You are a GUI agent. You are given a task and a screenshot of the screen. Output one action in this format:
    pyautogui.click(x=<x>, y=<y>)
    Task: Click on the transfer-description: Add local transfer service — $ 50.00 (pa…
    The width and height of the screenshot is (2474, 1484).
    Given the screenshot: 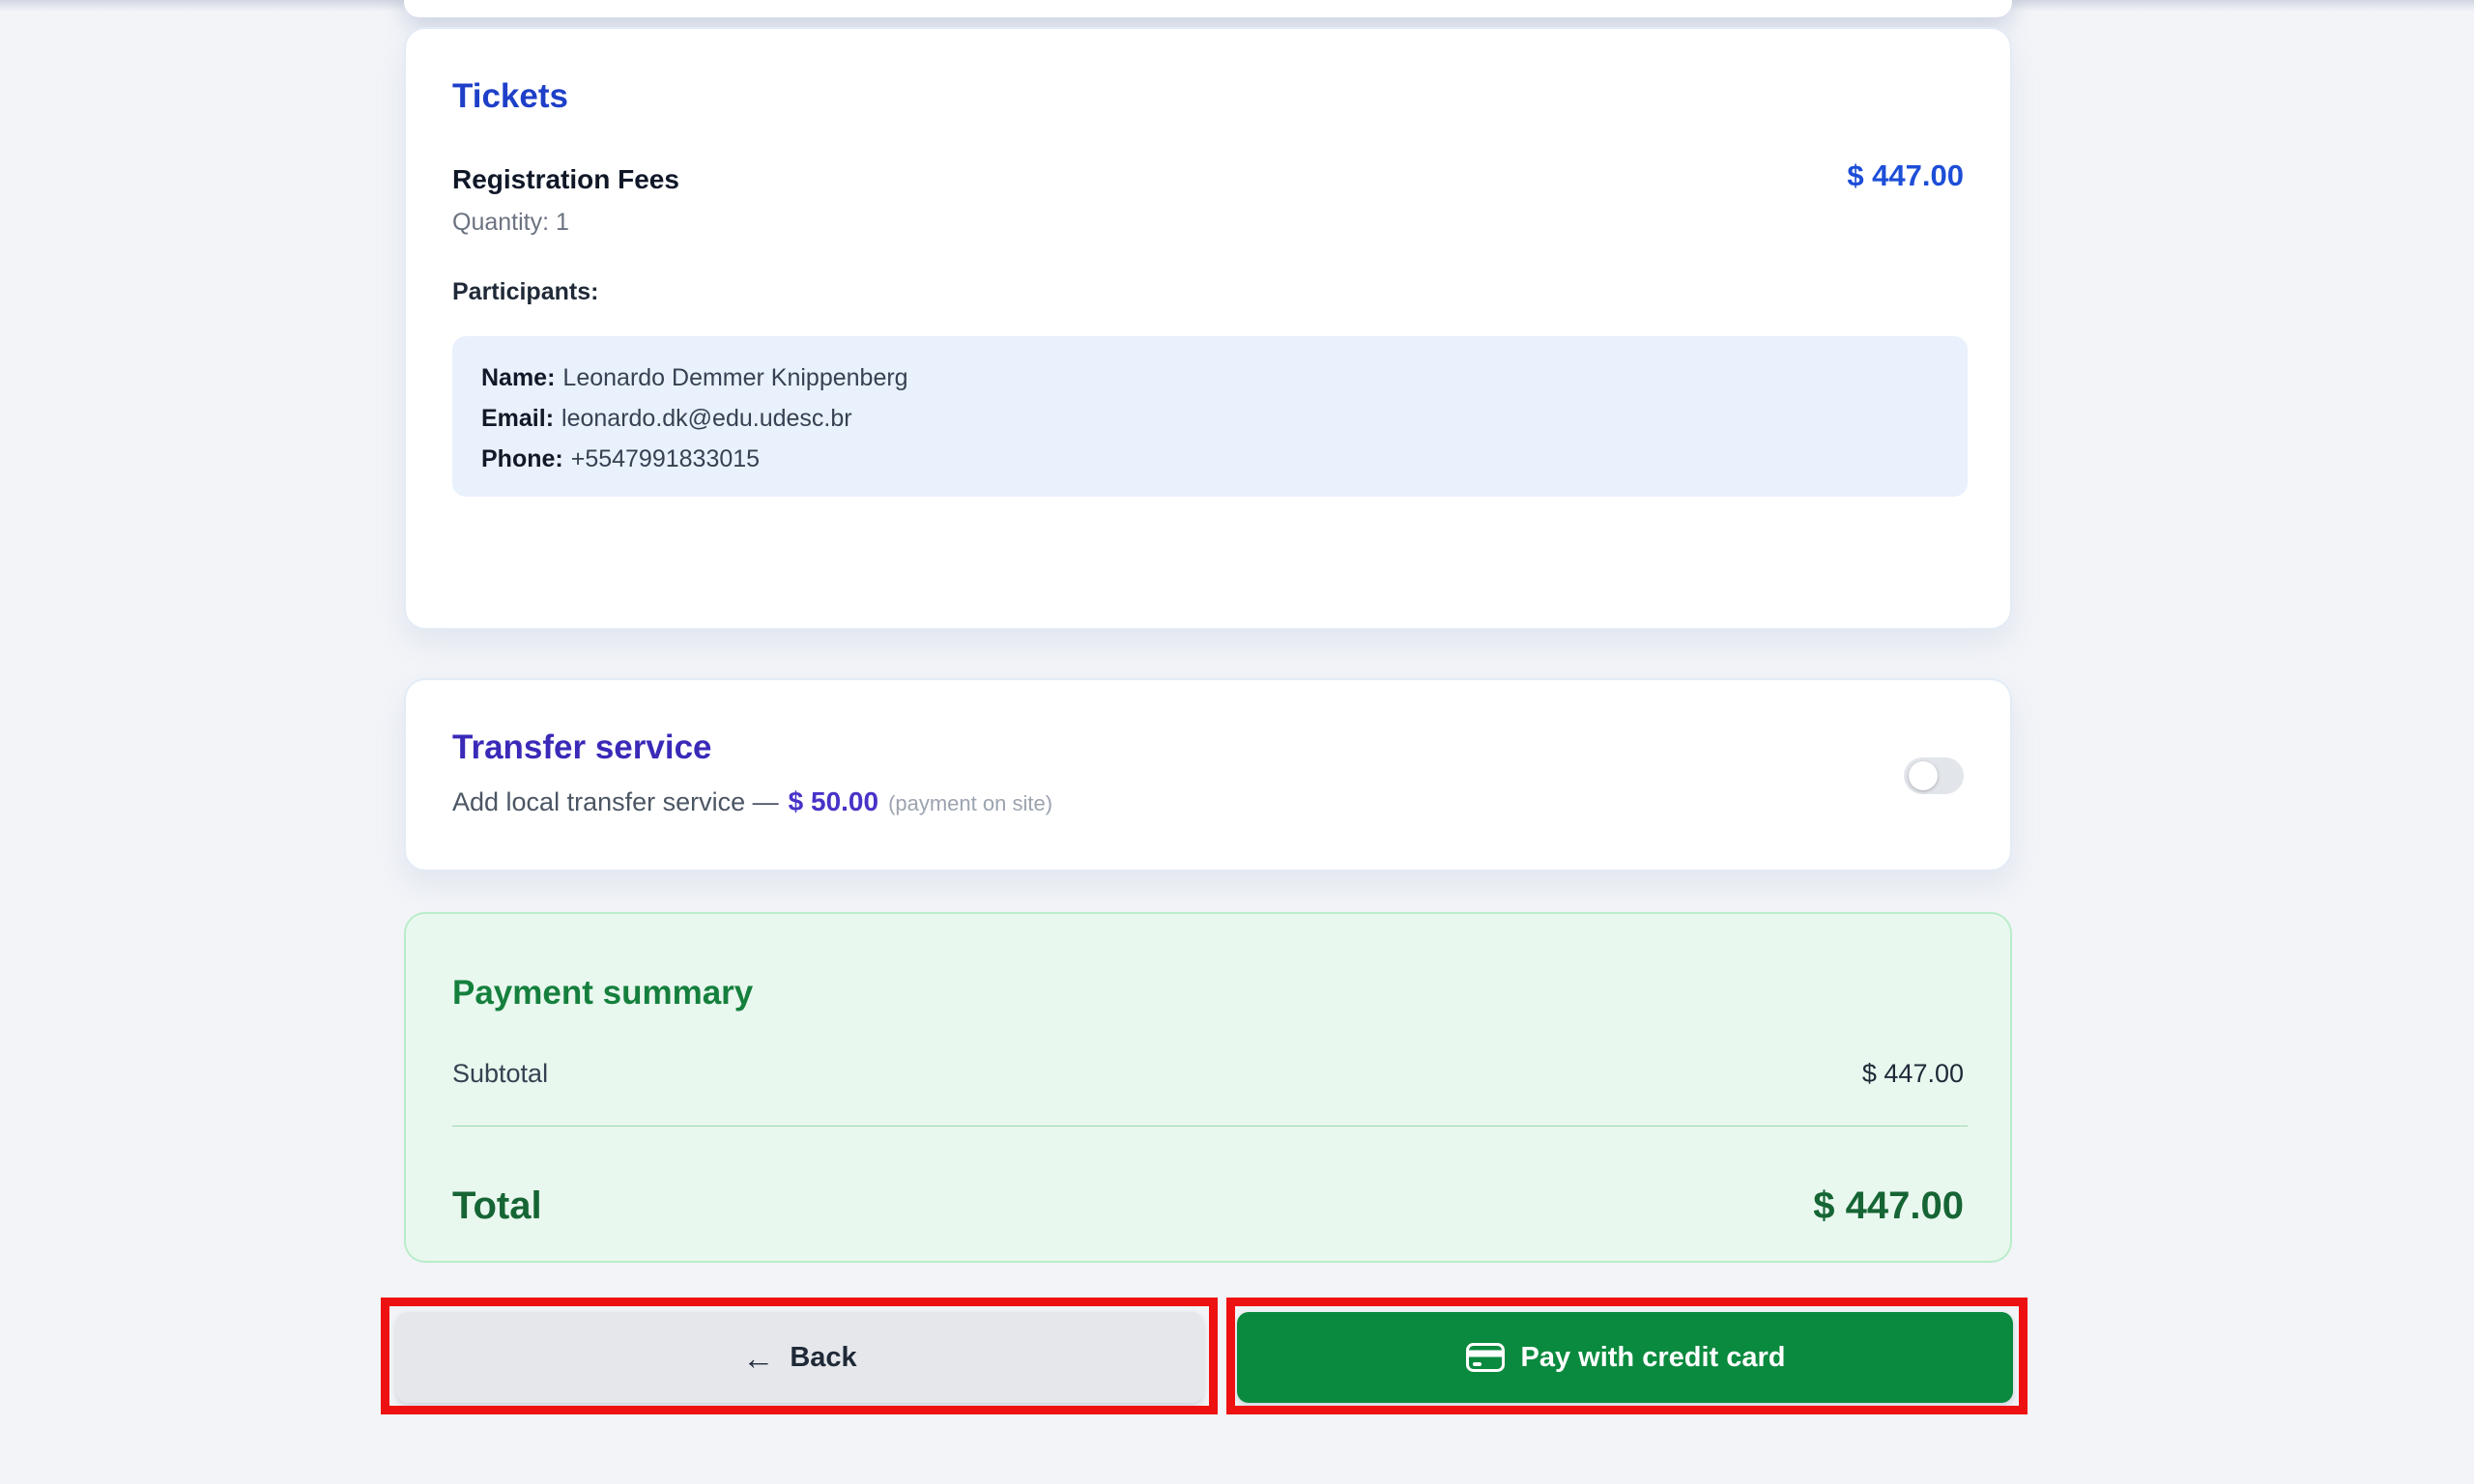 What is the action you would take?
    pyautogui.click(x=752, y=802)
    